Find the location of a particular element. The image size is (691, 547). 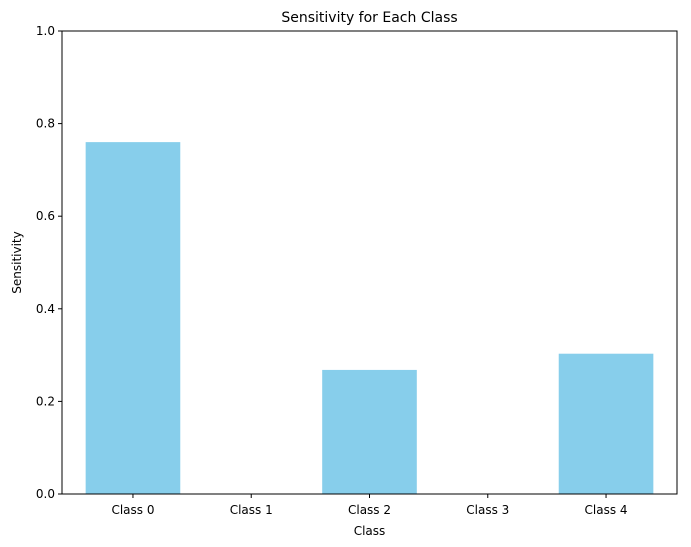

x-tick-label: Class 4 is located at coordinates (606, 510).